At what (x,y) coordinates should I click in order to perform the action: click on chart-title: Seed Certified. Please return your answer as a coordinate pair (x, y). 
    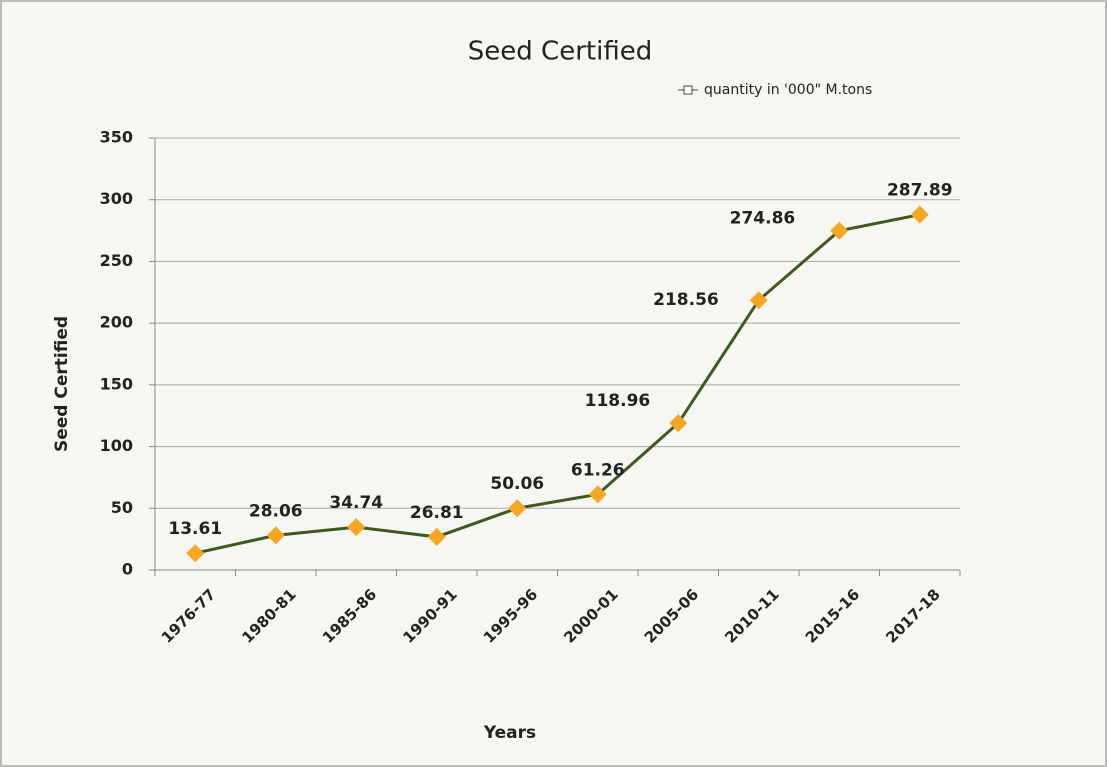
    Looking at the image, I should click on (560, 52).